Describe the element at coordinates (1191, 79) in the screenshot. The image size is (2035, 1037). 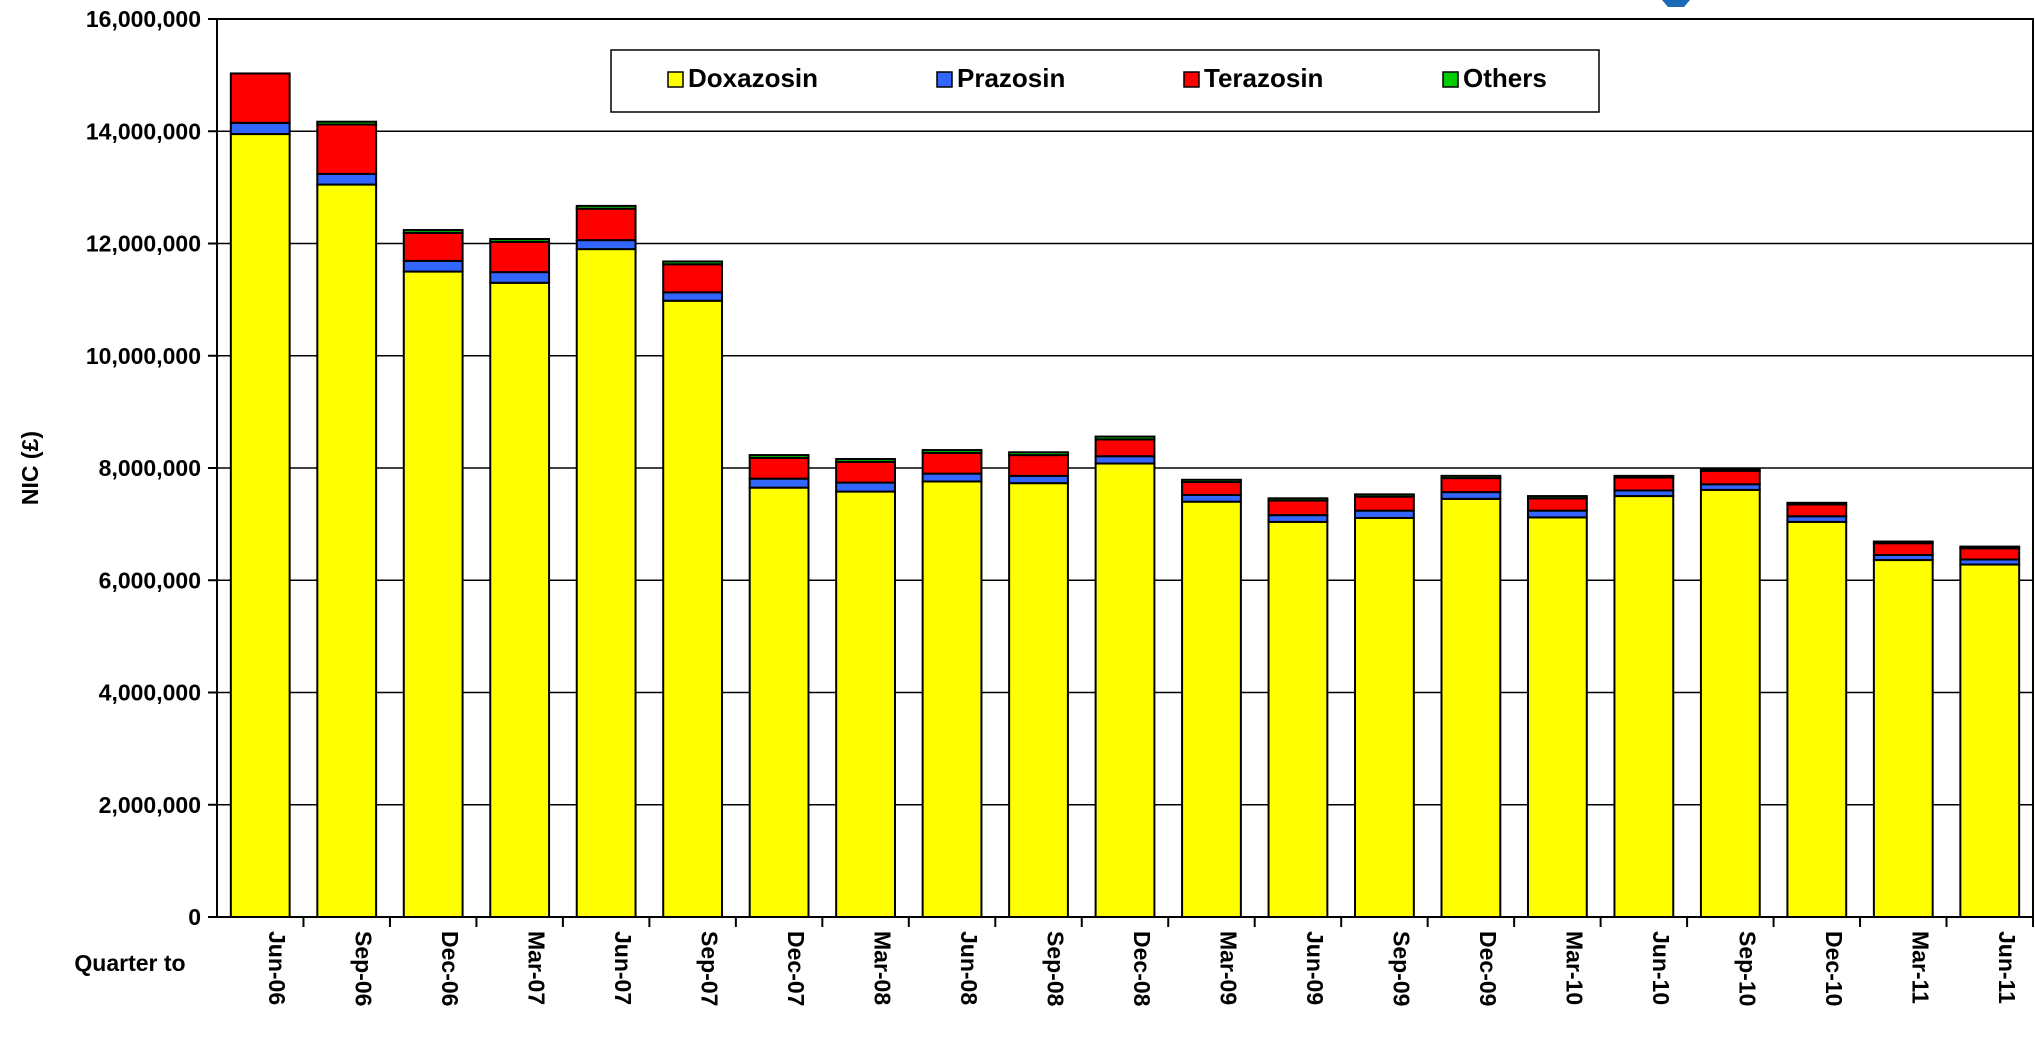
I see `legend-swatch-terazosin` at that location.